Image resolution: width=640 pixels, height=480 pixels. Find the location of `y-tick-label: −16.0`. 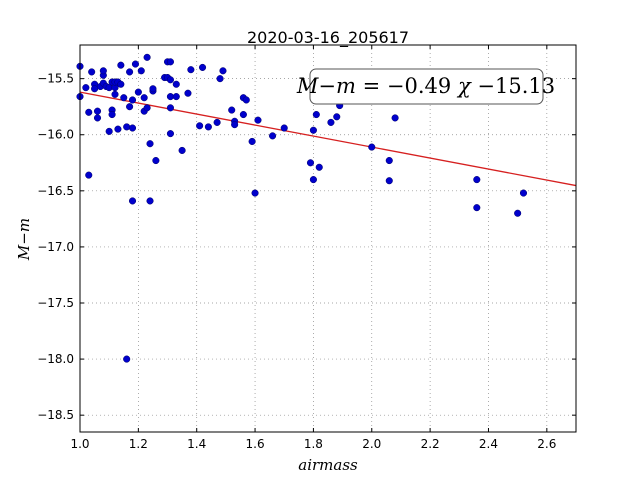

y-tick-label: −16.0 is located at coordinates (55, 135).